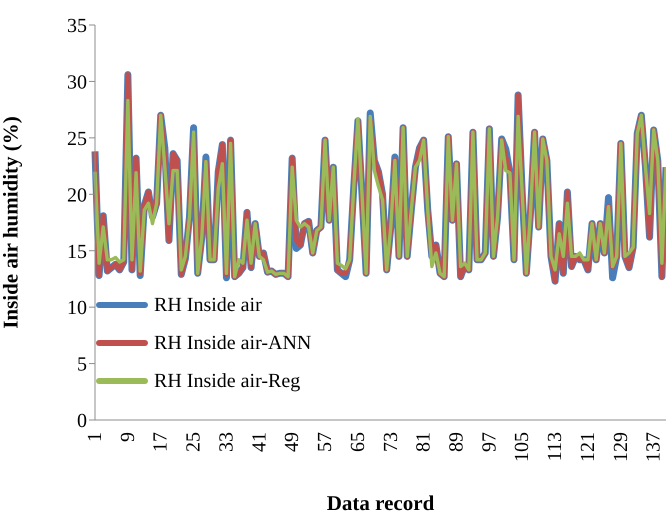 Image resolution: width=666 pixels, height=512 pixels. I want to click on x-tick-label: 25, so click(193, 442).